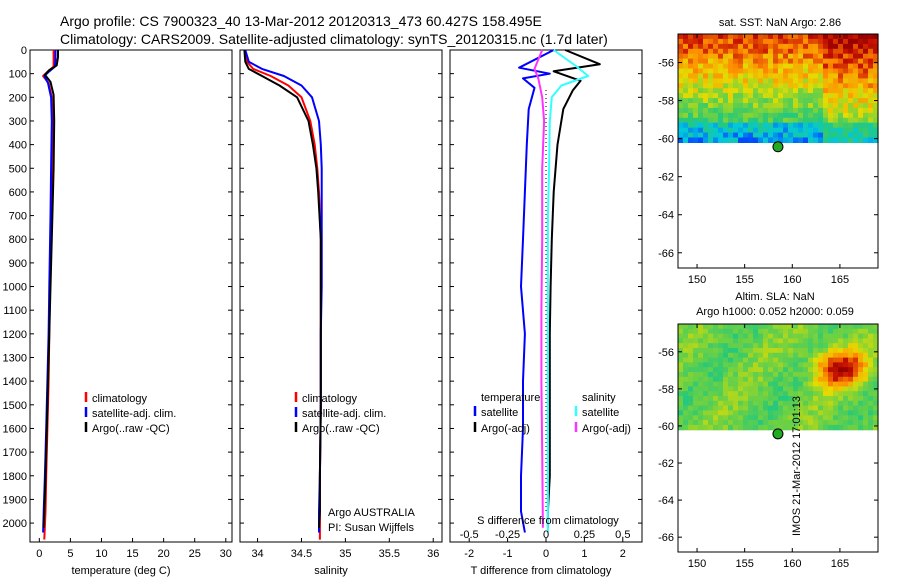 This screenshot has height=580, width=900. I want to click on y-tick-label: 1300, so click(15, 359).